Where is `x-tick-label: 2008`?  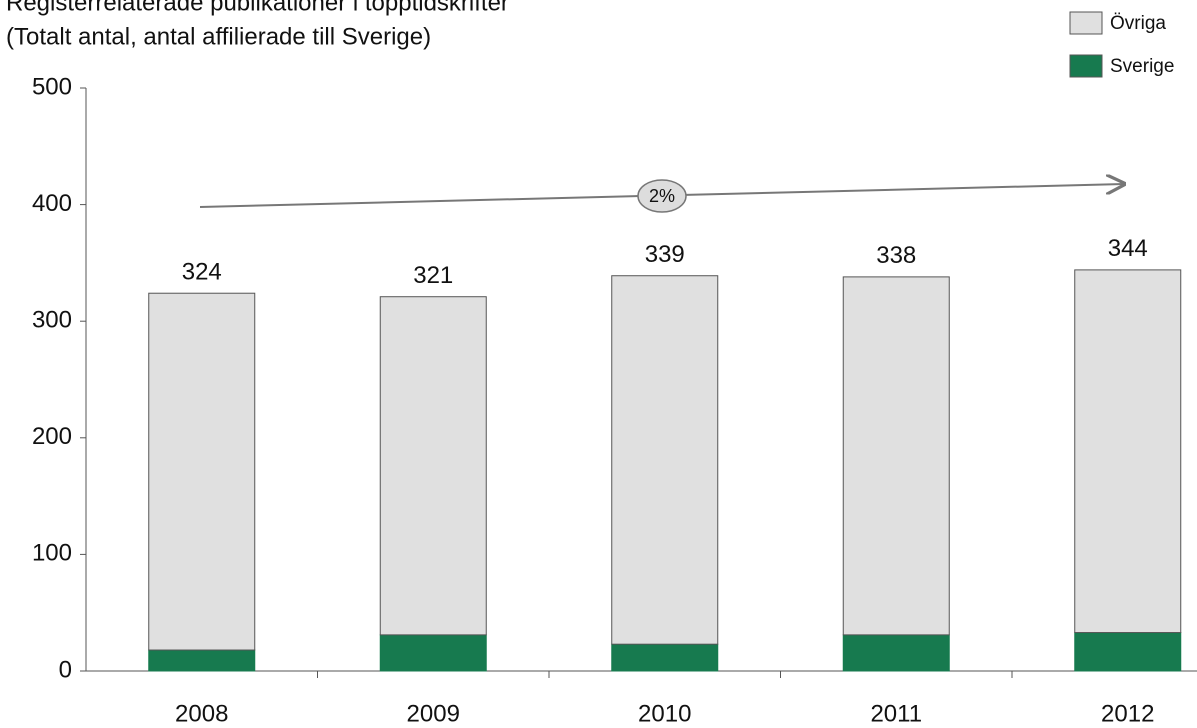
x-tick-label: 2008 is located at coordinates (201, 713).